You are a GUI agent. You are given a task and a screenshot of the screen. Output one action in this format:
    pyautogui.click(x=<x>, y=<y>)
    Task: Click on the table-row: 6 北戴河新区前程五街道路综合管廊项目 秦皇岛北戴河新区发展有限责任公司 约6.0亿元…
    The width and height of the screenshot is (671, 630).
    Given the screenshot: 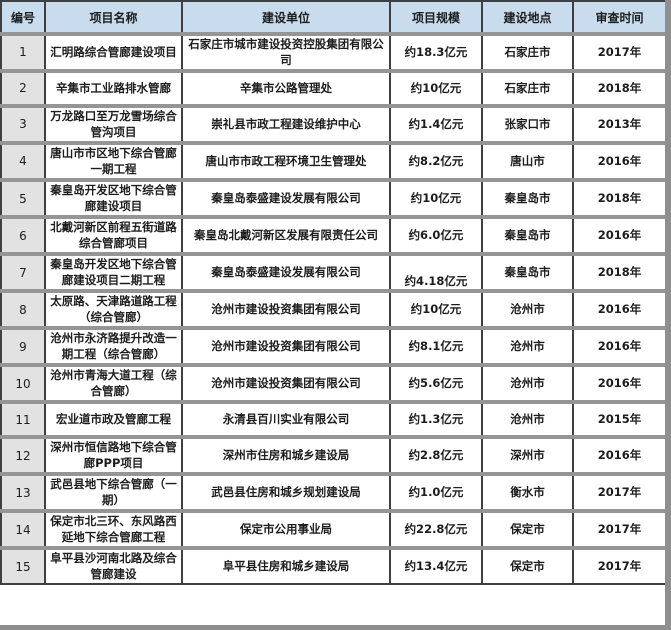 What is the action you would take?
    pyautogui.click(x=333, y=235)
    